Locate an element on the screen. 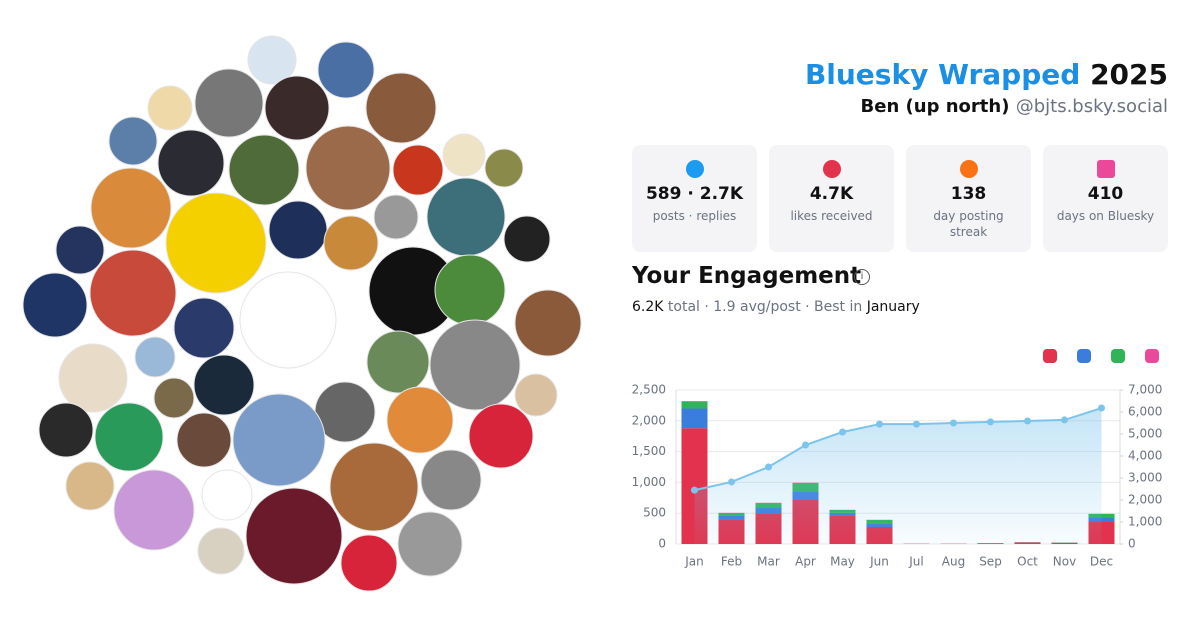  year: 2025 is located at coordinates (1129, 74).